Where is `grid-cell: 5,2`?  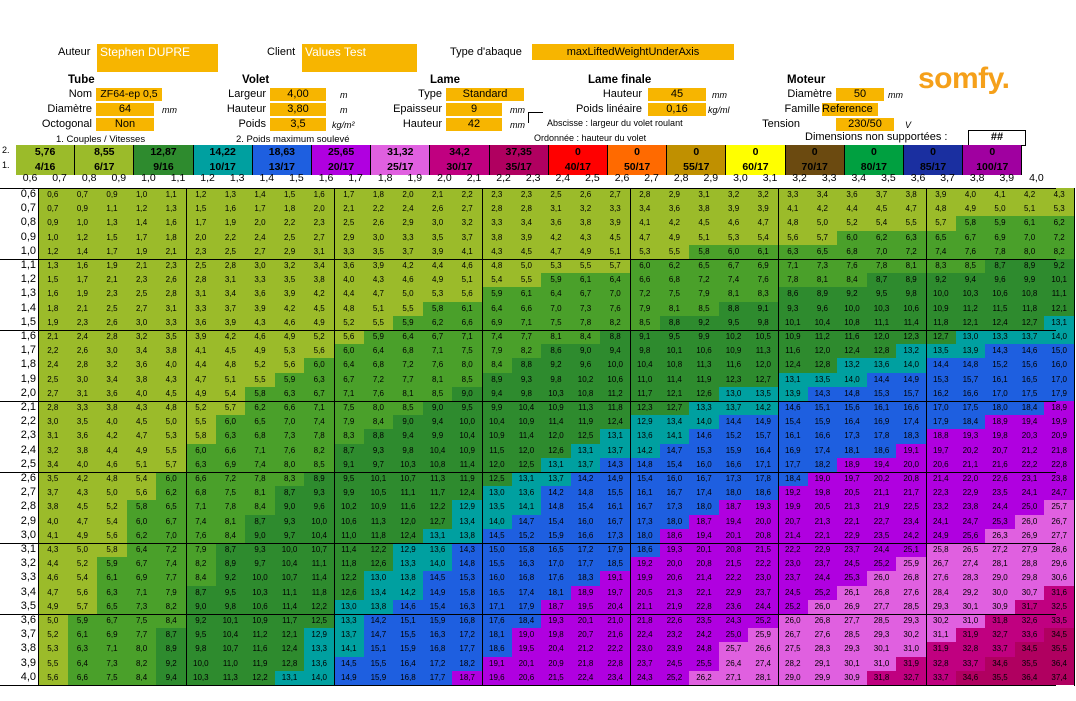 grid-cell: 5,2 is located at coordinates (852, 223).